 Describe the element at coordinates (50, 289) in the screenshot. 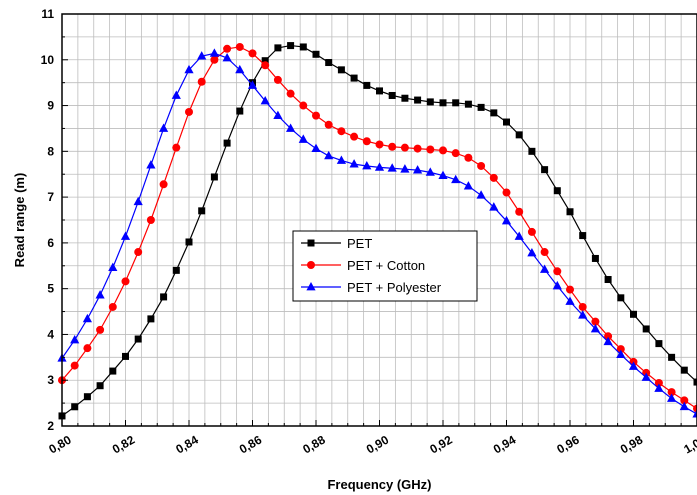

I see `y-tick-label: 5` at that location.